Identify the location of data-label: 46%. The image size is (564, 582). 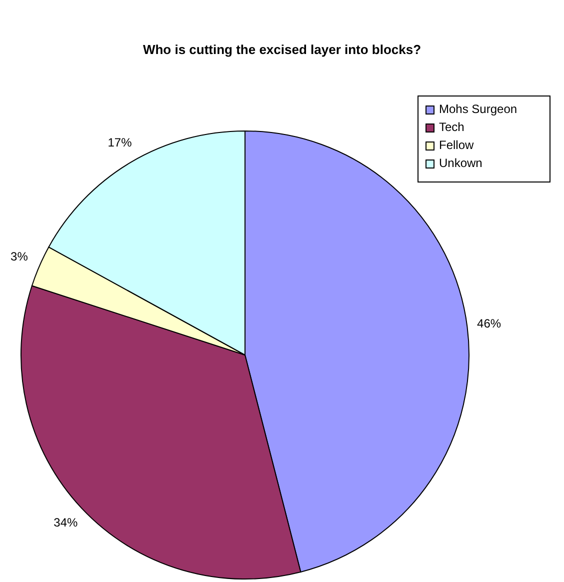
(489, 323).